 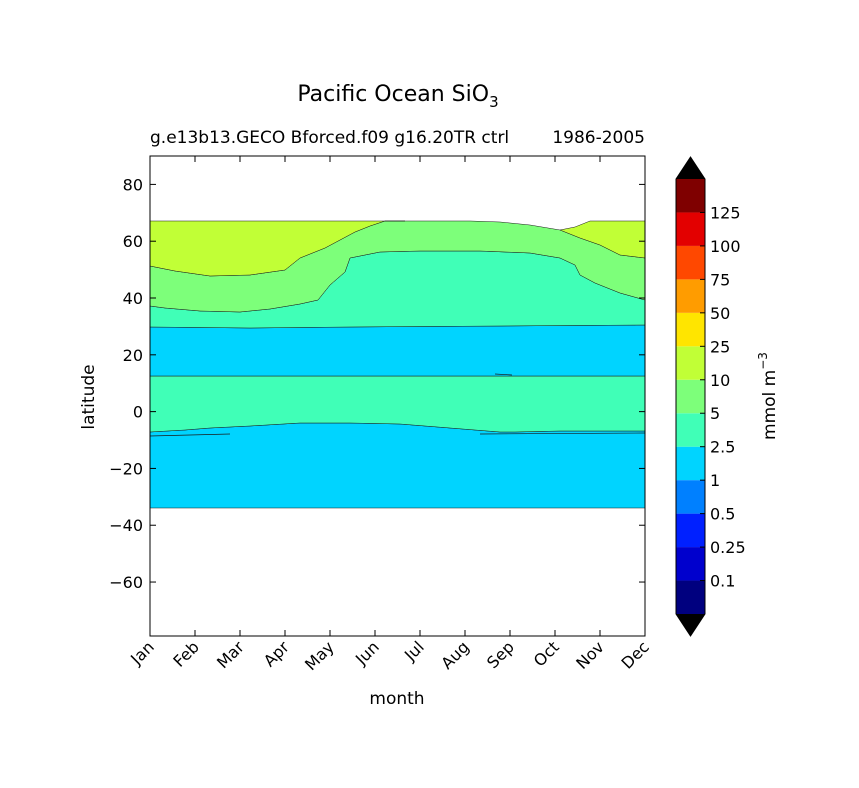 I want to click on x-tick-label: Dec, so click(x=634, y=654).